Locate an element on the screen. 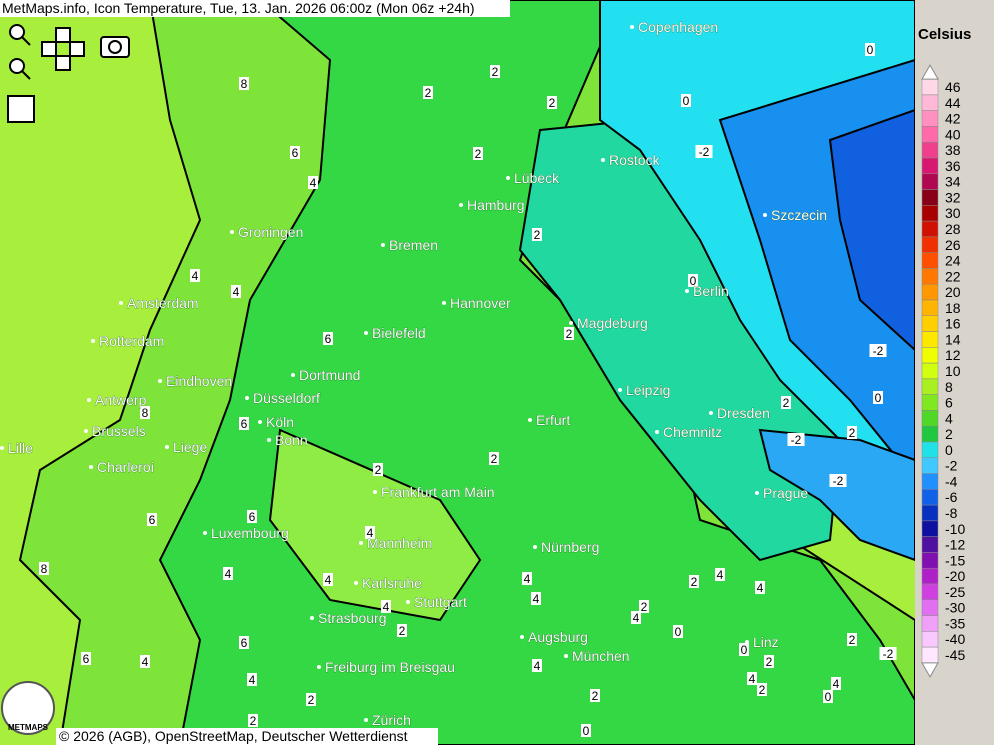 The image size is (994, 745). legend-arrow-top is located at coordinates (930, 72).